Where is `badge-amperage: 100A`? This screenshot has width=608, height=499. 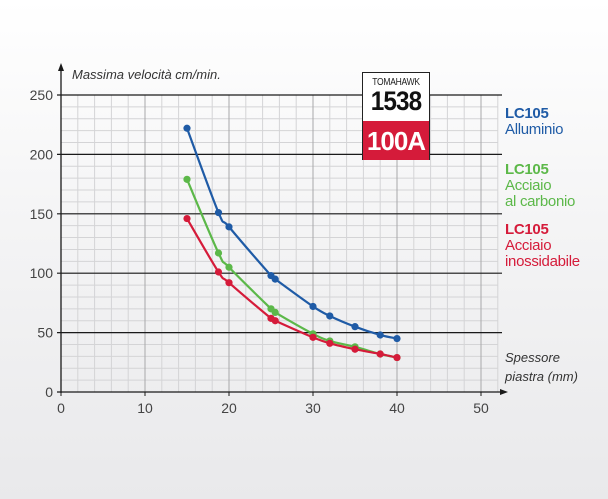 badge-amperage: 100A is located at coordinates (396, 140).